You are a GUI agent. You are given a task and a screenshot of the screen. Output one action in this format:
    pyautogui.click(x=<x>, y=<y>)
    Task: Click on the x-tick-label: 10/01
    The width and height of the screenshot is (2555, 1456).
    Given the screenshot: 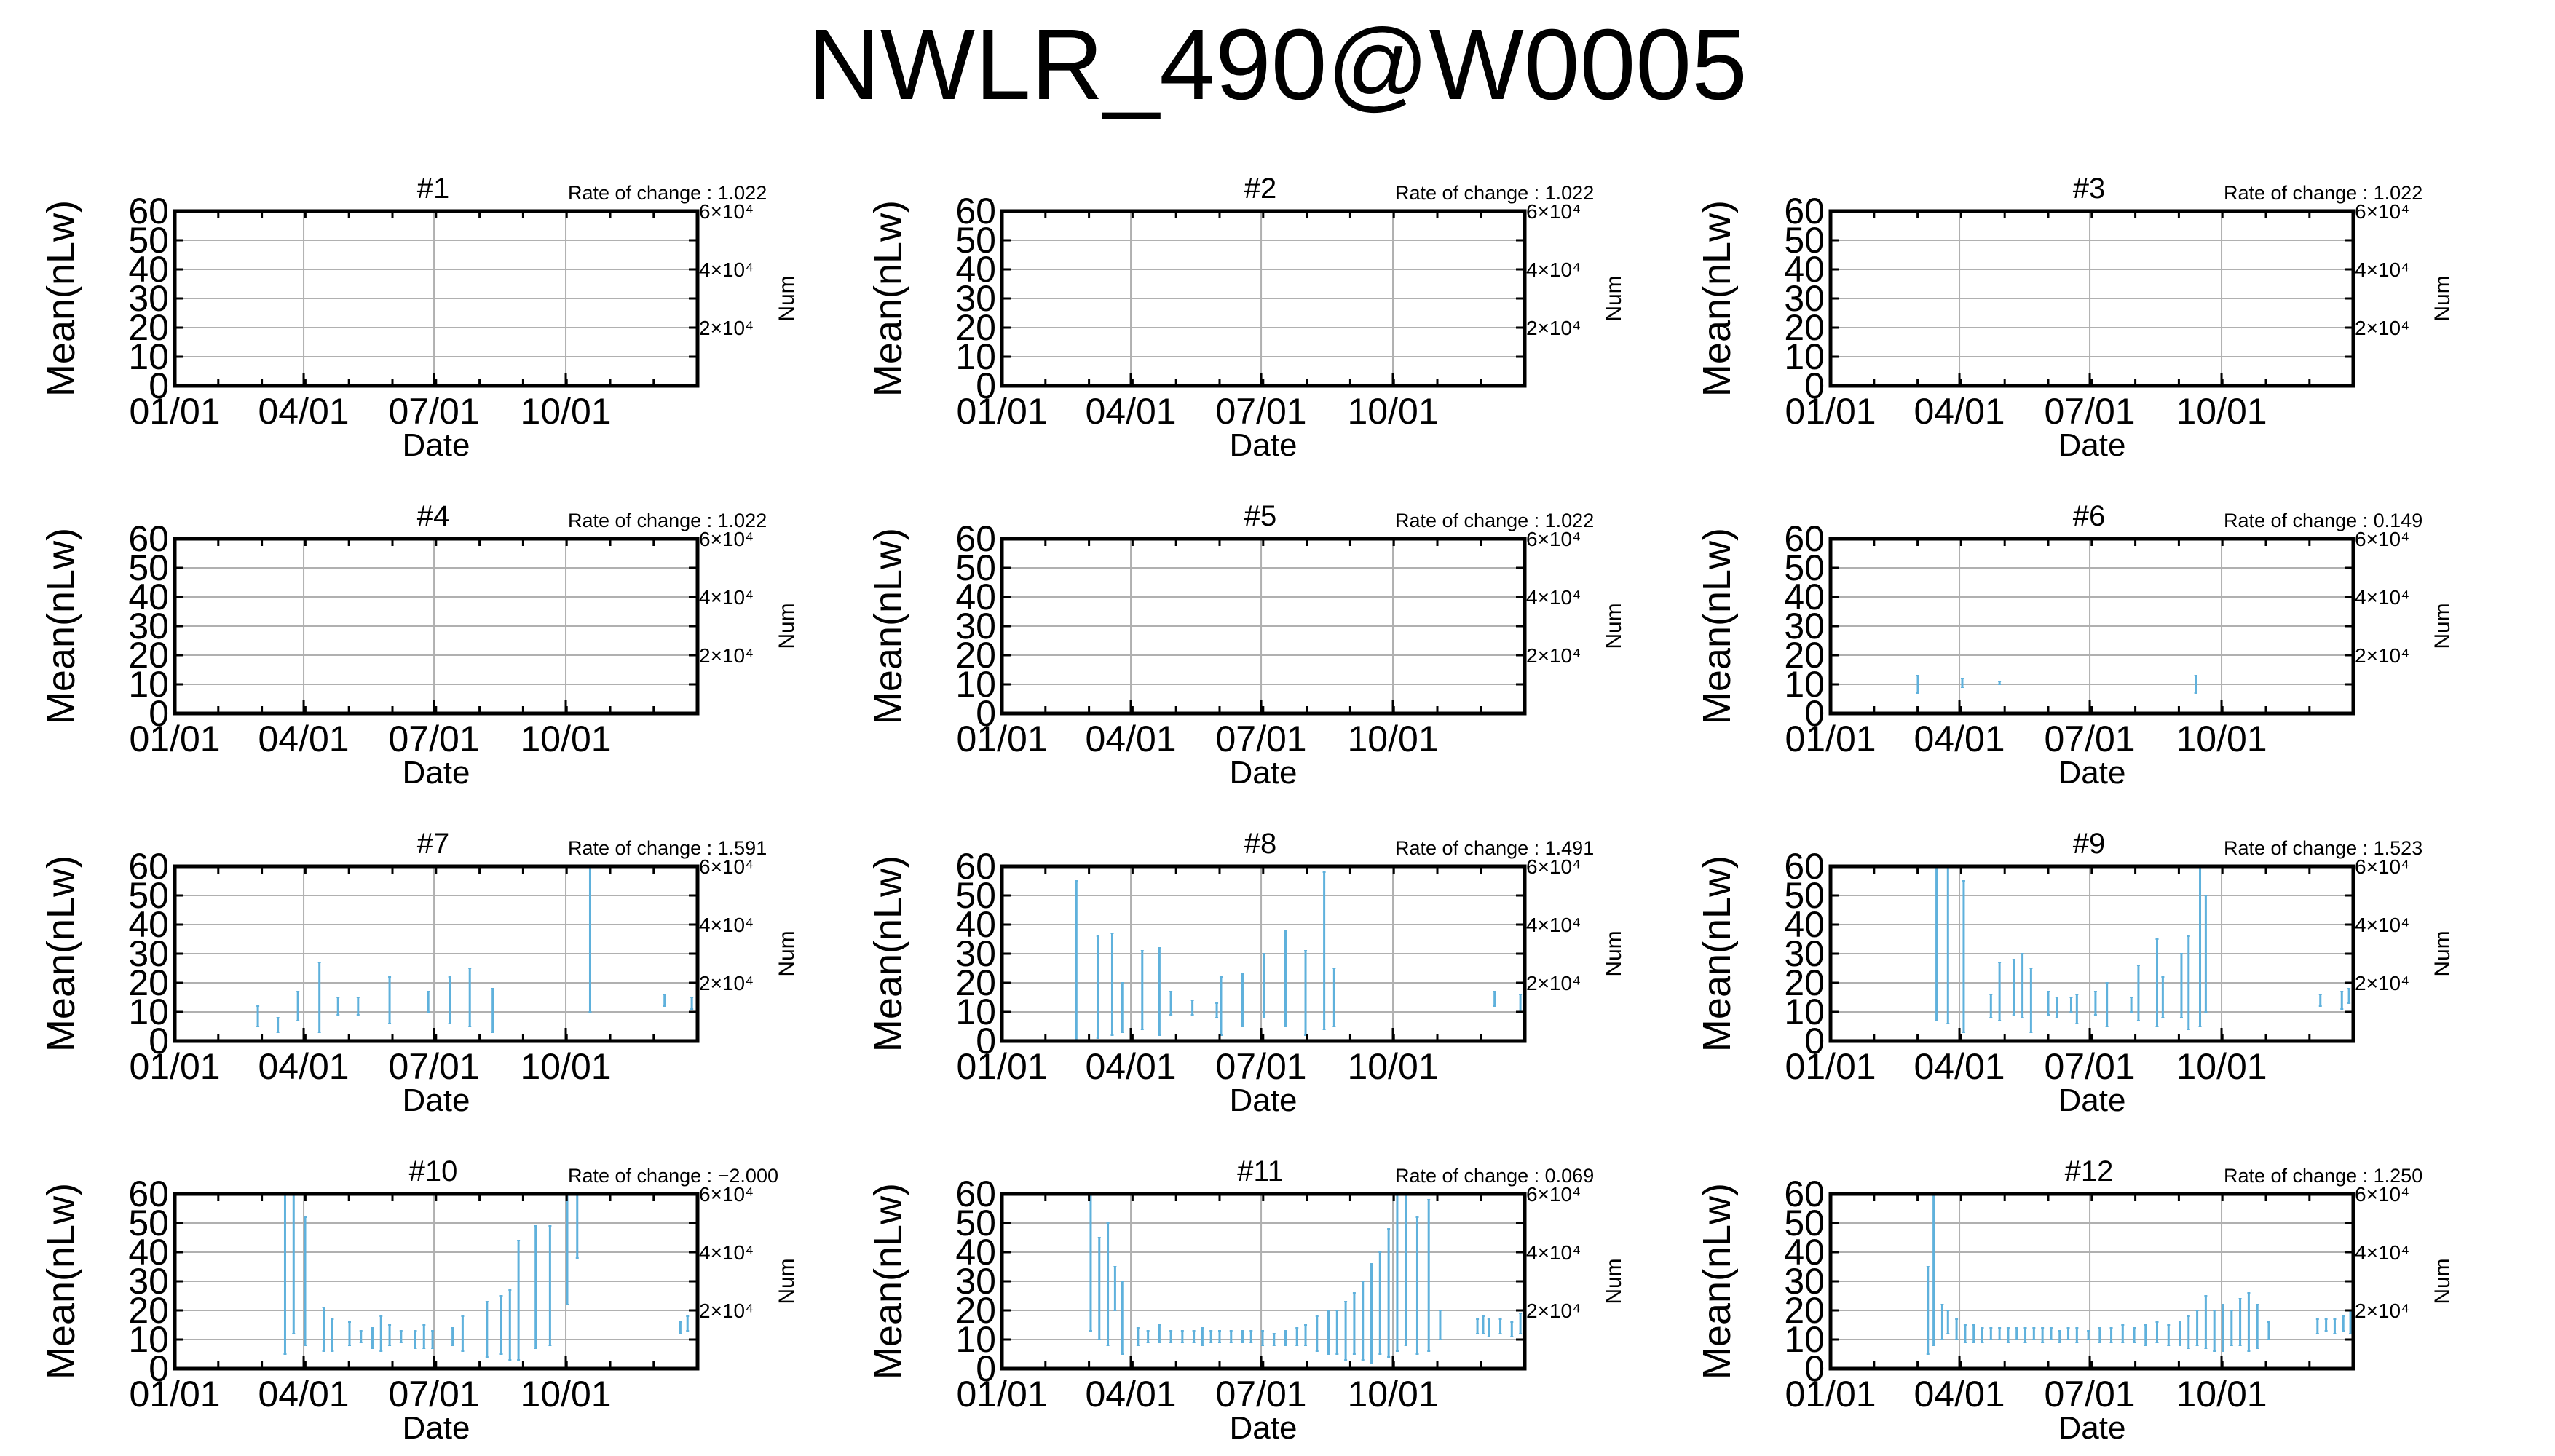 What is the action you would take?
    pyautogui.click(x=1392, y=1394)
    